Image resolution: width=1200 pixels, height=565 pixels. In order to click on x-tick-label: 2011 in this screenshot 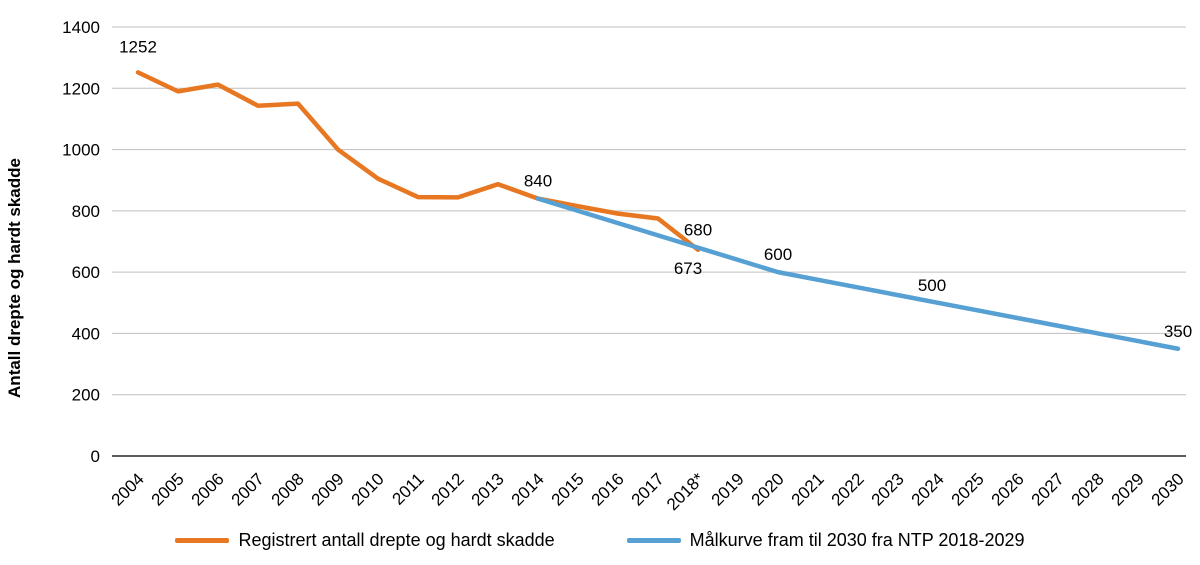, I will do `click(408, 488)`.